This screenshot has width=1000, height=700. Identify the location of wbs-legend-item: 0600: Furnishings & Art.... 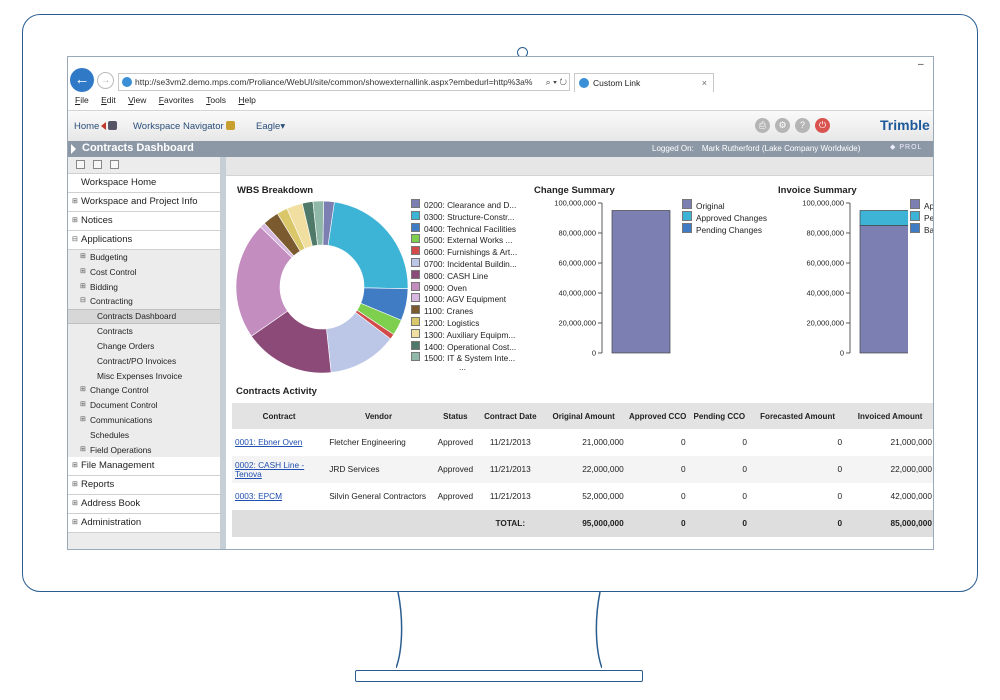
(464, 252).